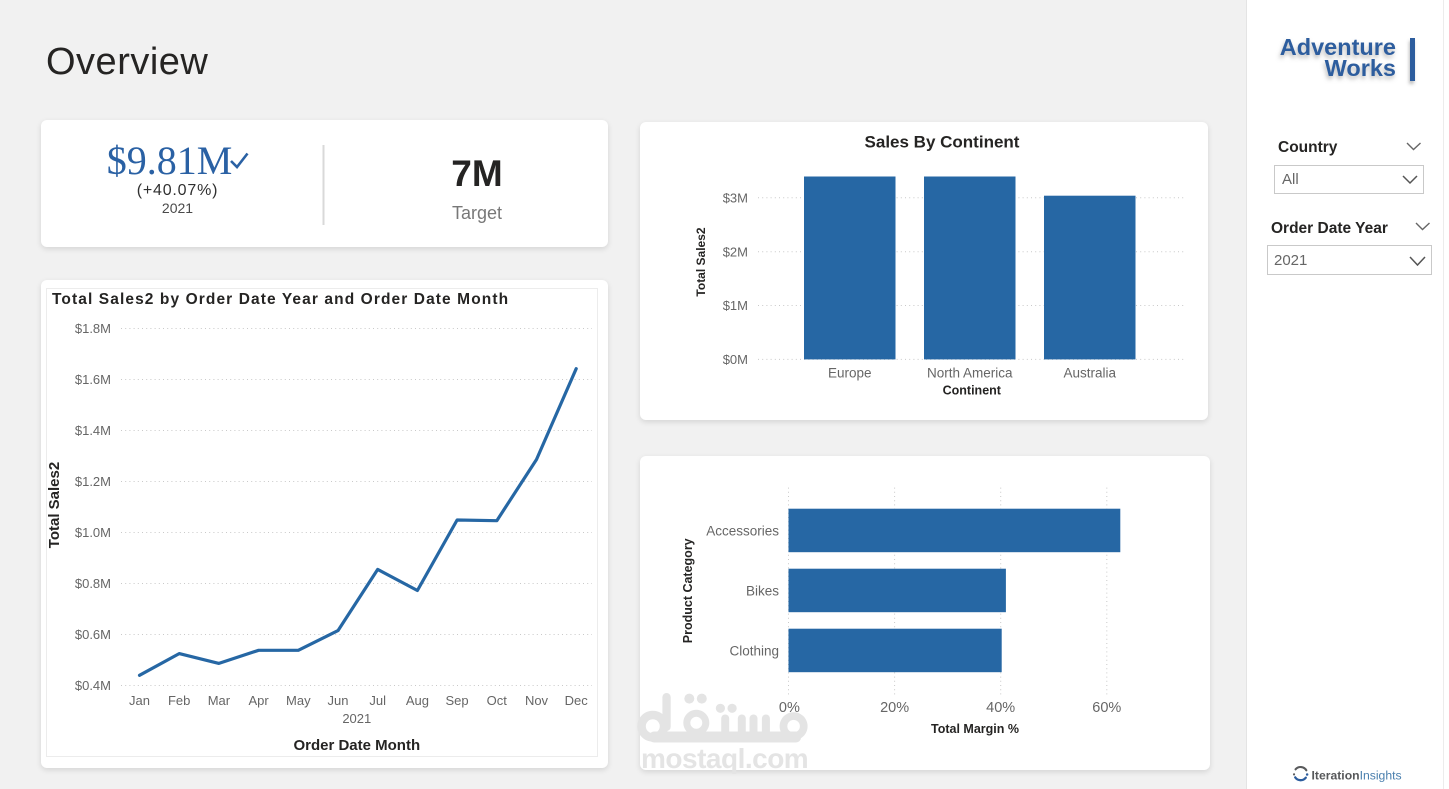 Image resolution: width=1449 pixels, height=789 pixels. What do you see at coordinates (93, 328) in the screenshot?
I see `svg-text: $1.8M` at bounding box center [93, 328].